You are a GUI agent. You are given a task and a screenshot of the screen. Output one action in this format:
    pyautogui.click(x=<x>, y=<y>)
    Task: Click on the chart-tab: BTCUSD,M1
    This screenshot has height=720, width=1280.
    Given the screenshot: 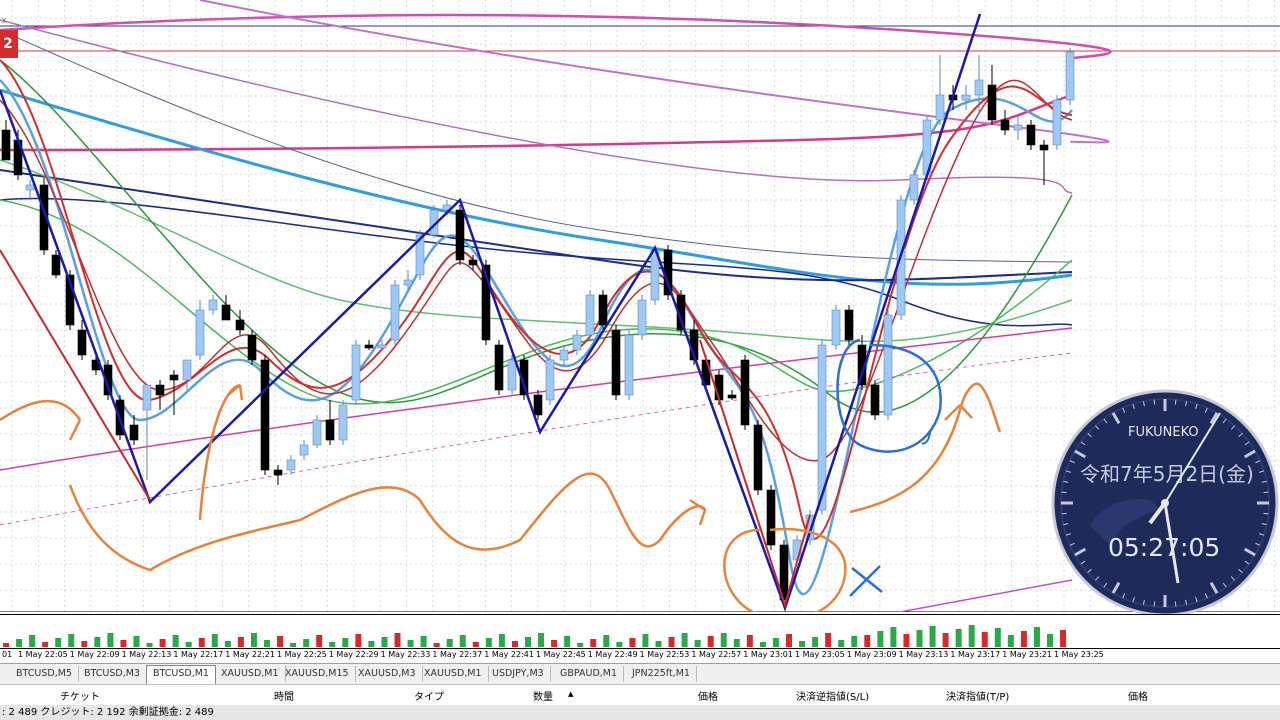 What is the action you would take?
    pyautogui.click(x=181, y=674)
    